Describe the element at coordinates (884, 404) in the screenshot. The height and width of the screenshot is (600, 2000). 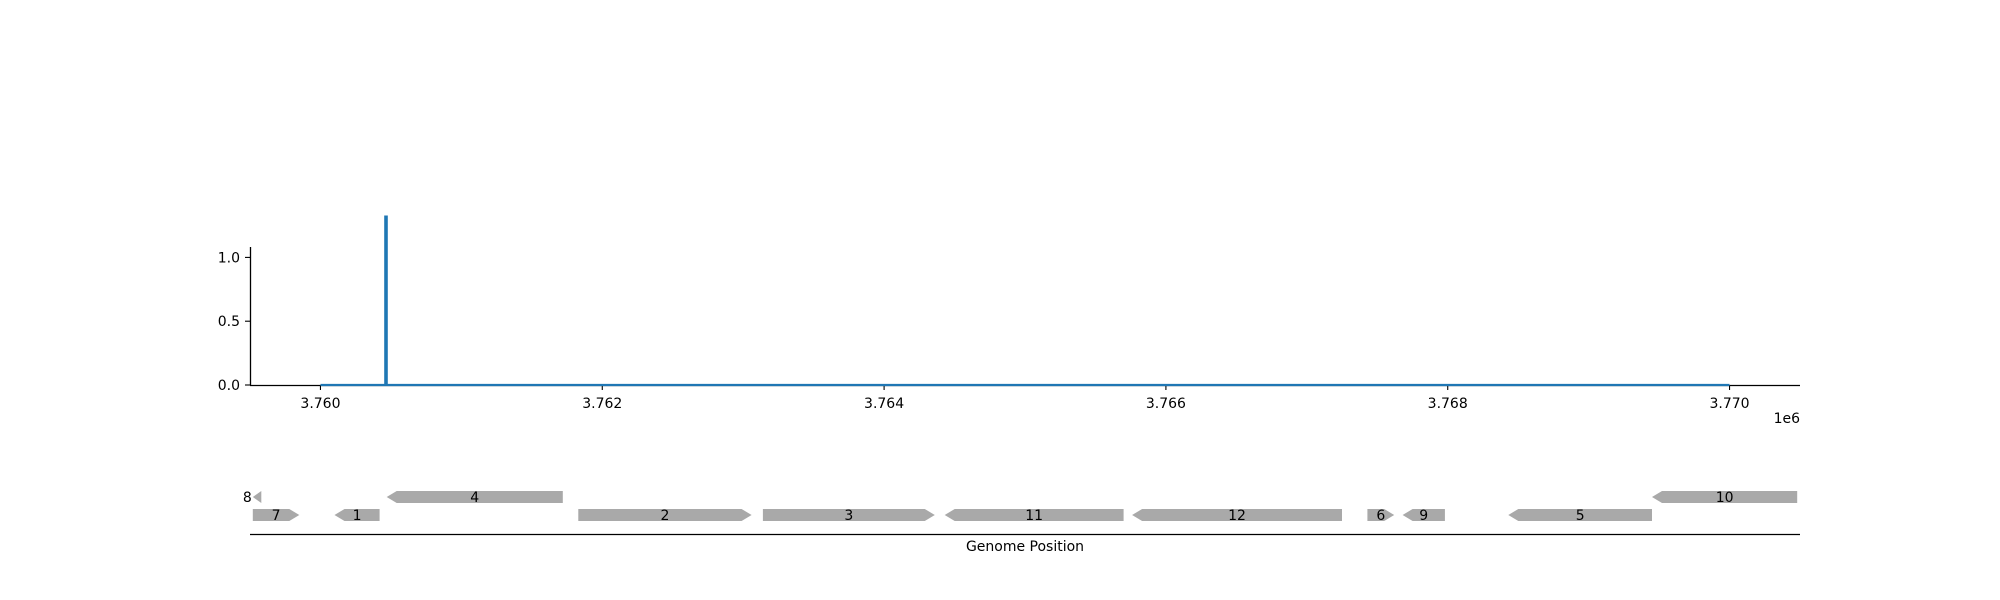
I see `x-tick-label: 3.764` at that location.